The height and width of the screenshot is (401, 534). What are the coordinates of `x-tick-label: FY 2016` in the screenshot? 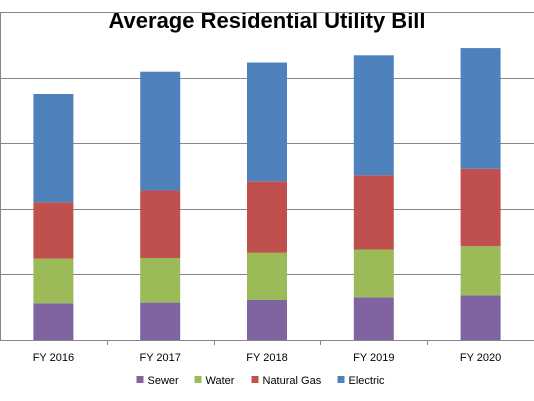 It's located at (53, 358).